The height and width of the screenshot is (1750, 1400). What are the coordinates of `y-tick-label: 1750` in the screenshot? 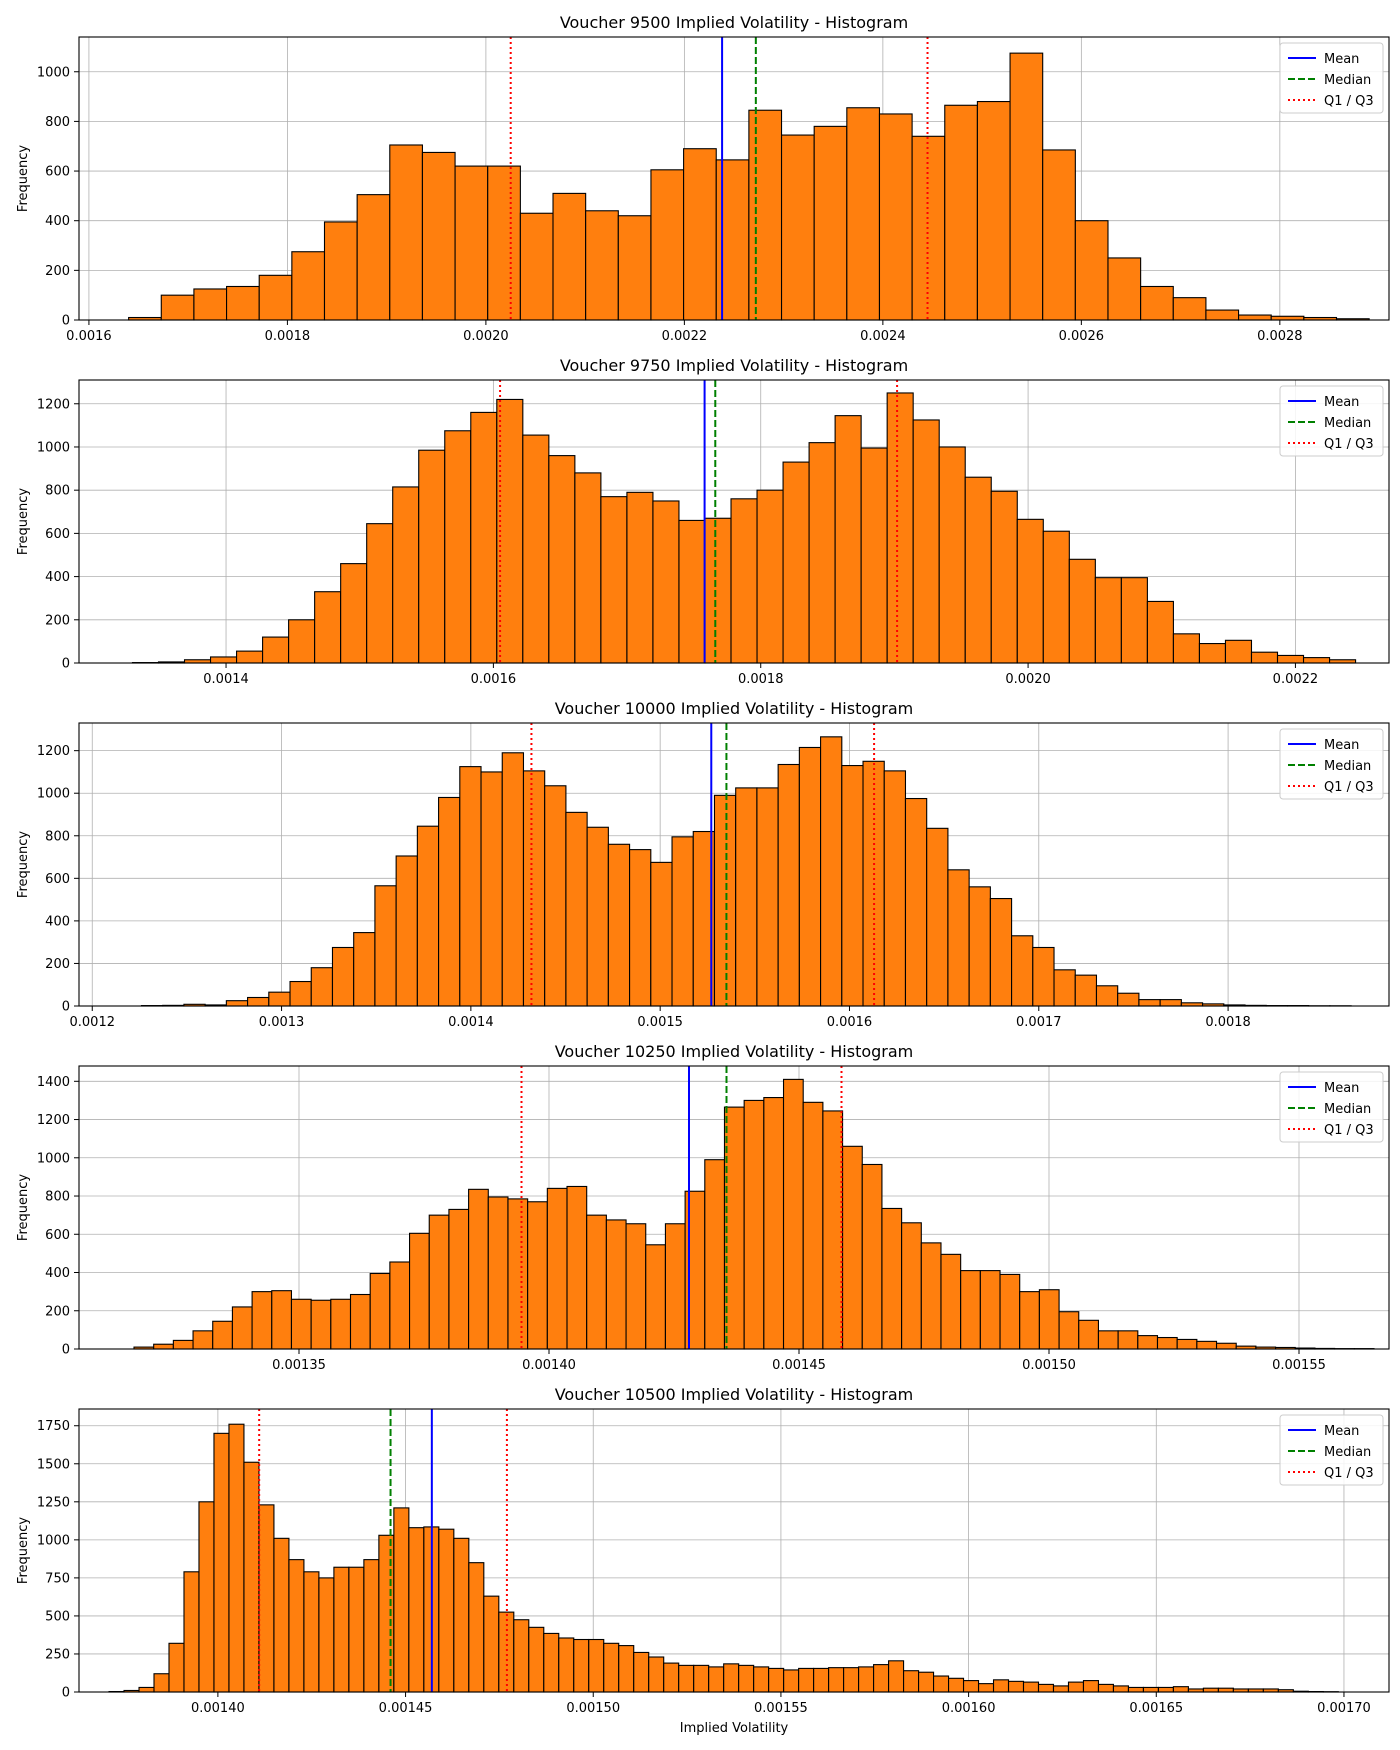 It's located at (53, 1426).